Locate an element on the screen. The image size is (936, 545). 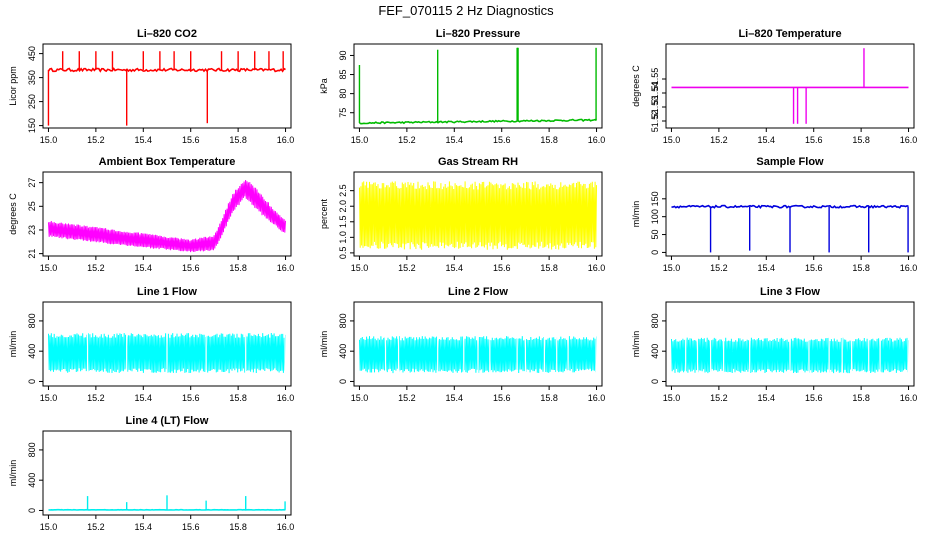
y-tick-label: 75 is located at coordinates (343, 113).